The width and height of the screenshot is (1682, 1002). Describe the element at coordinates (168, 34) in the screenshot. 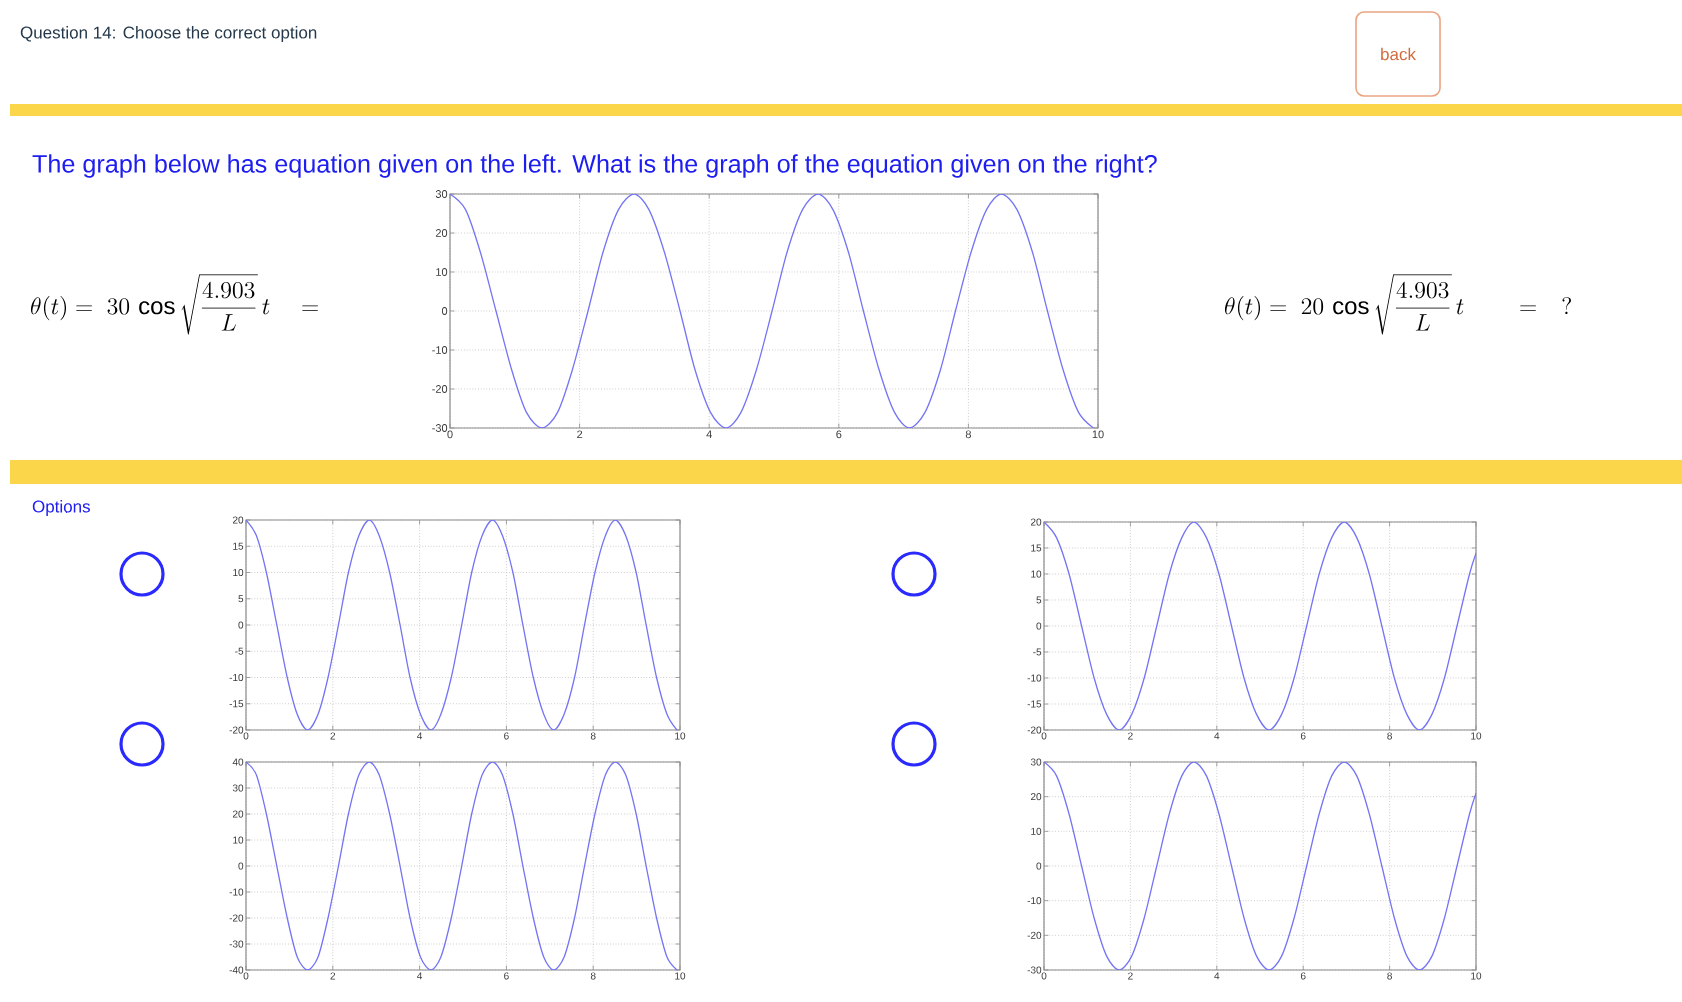

I see `text: Question 14: Choose the correct option` at that location.